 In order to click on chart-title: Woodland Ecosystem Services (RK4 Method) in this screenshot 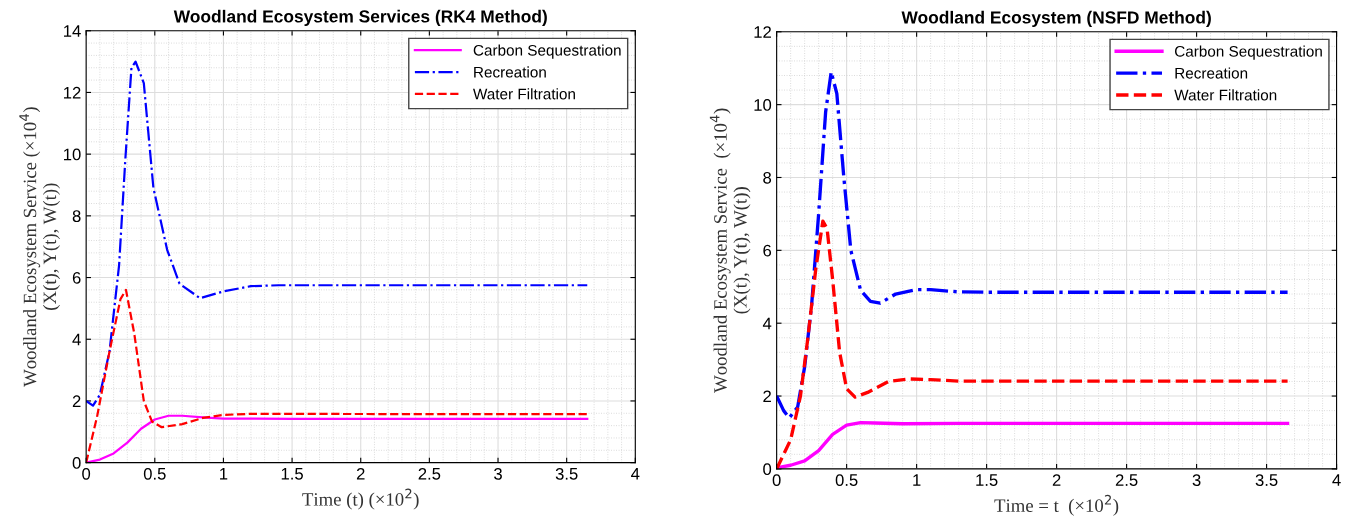, I will do `click(360, 18)`.